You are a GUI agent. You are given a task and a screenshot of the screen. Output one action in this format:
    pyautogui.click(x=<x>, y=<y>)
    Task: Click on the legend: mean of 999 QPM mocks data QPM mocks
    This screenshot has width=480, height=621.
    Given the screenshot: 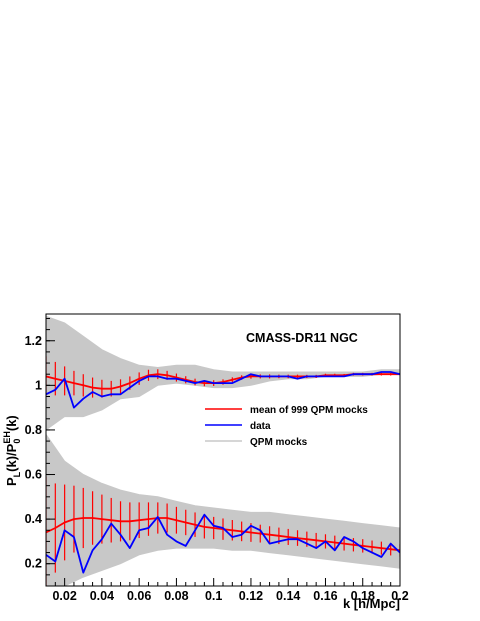 What is the action you would take?
    pyautogui.click(x=286, y=426)
    